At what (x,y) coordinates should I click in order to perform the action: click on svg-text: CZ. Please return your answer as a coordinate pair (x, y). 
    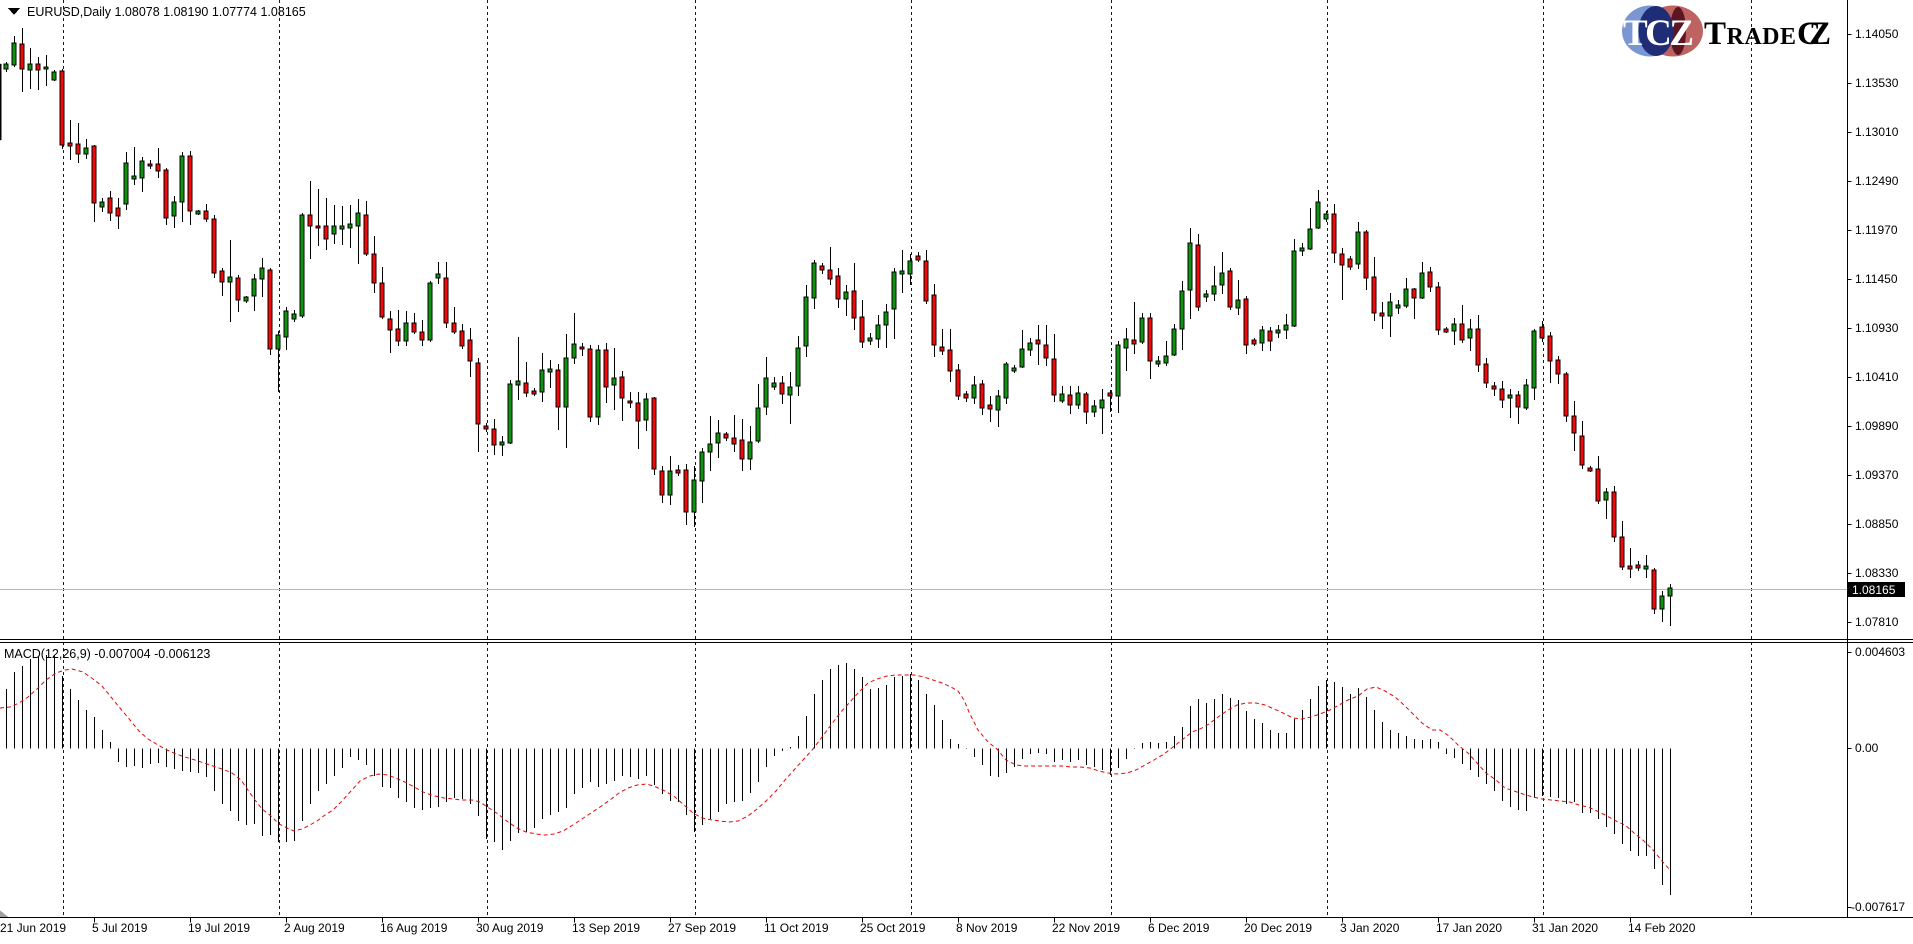
    Looking at the image, I should click on (1814, 34).